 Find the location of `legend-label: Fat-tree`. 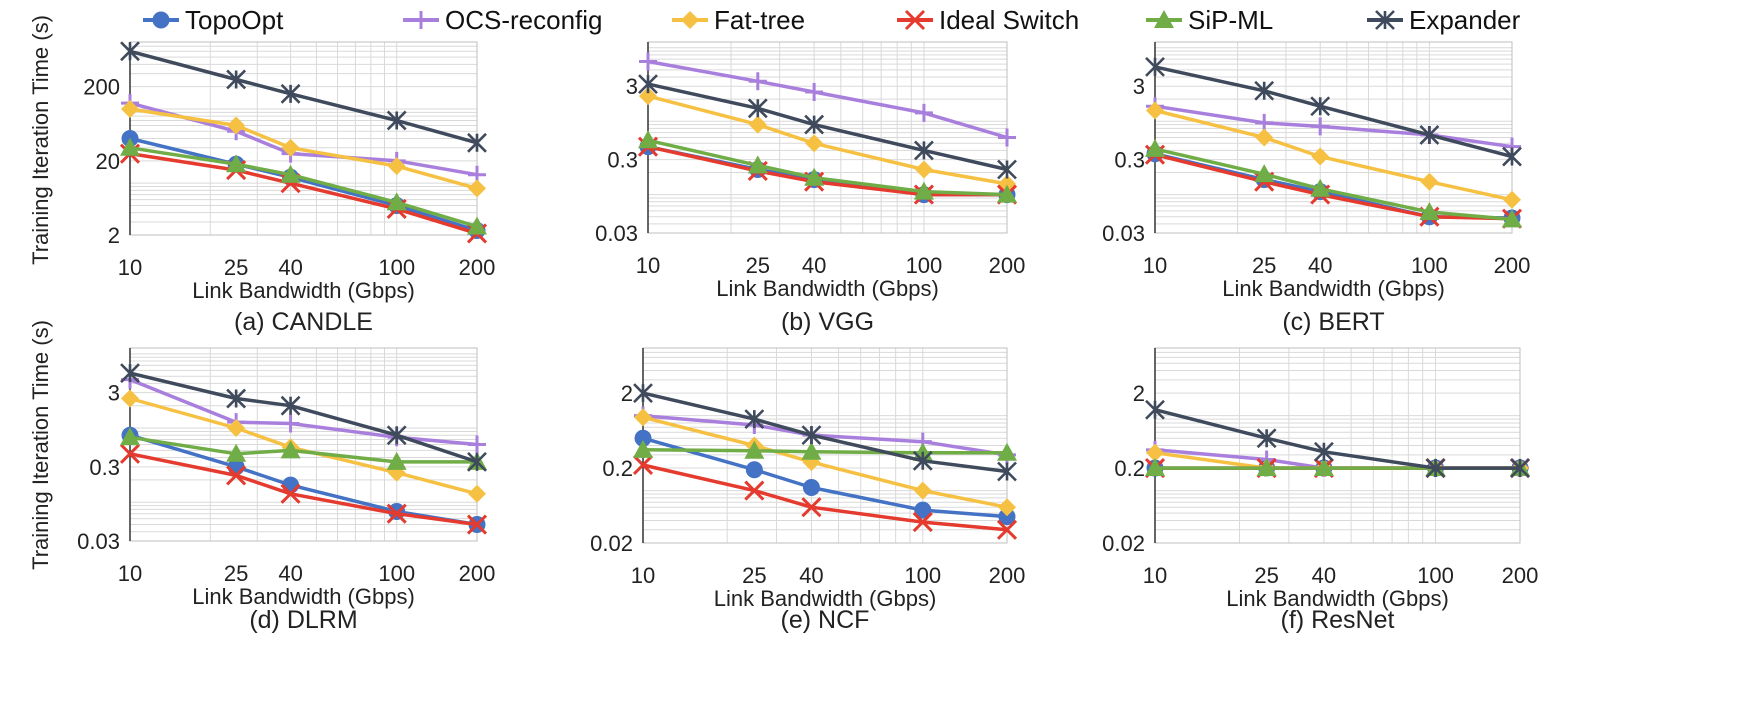

legend-label: Fat-tree is located at coordinates (759, 20).